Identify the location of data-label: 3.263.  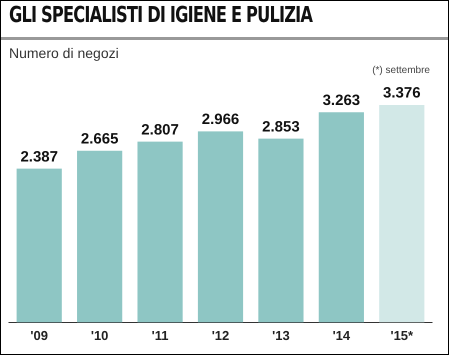
(341, 100).